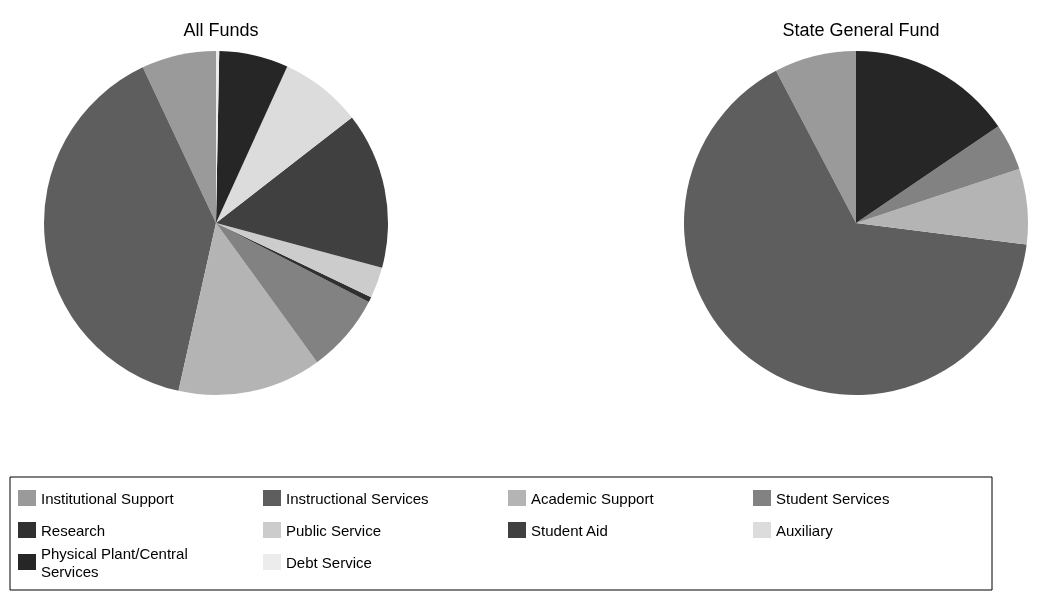 Image resolution: width=1044 pixels, height=602 pixels. I want to click on legend-label: Institutional Support, so click(108, 498).